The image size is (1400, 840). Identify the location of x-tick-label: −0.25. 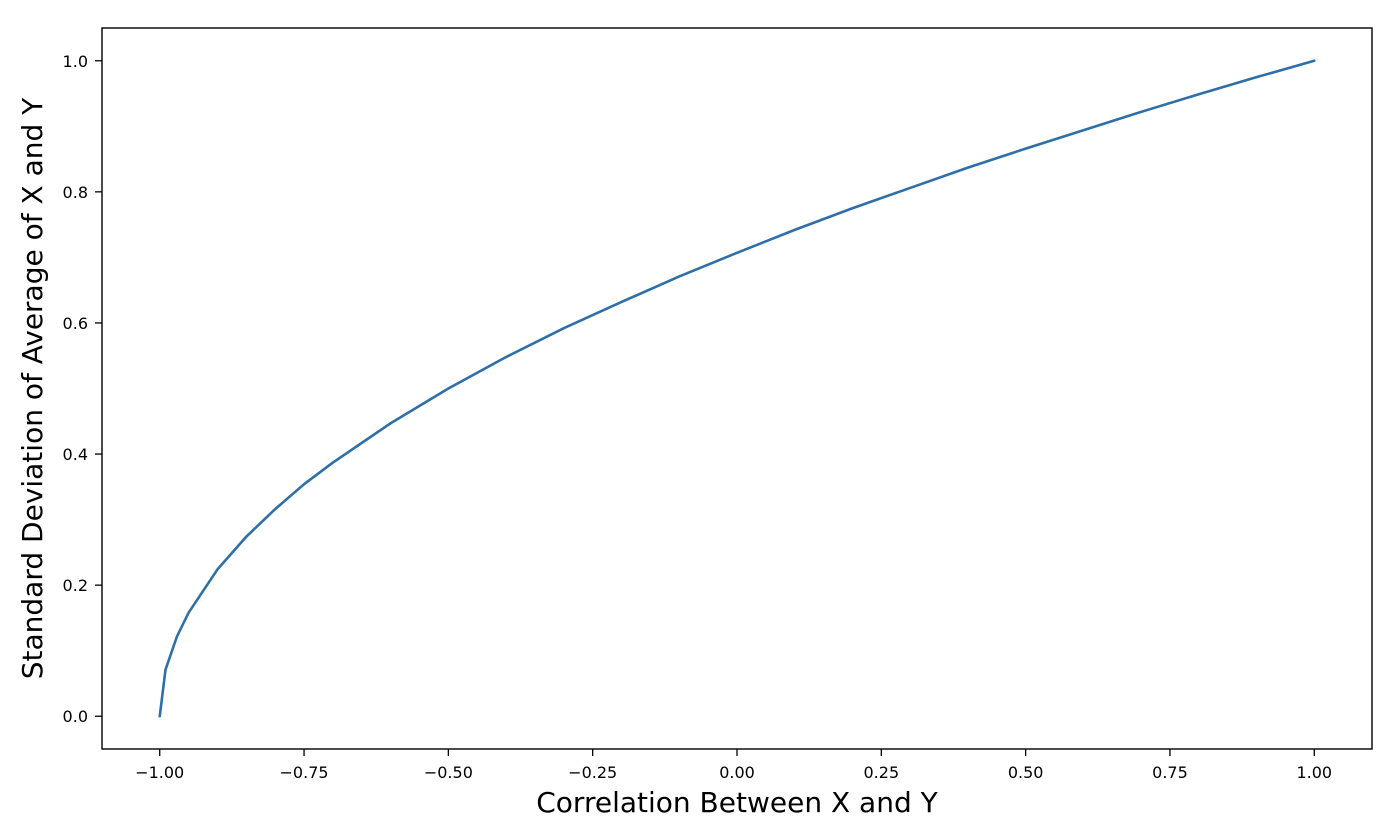
(592, 772).